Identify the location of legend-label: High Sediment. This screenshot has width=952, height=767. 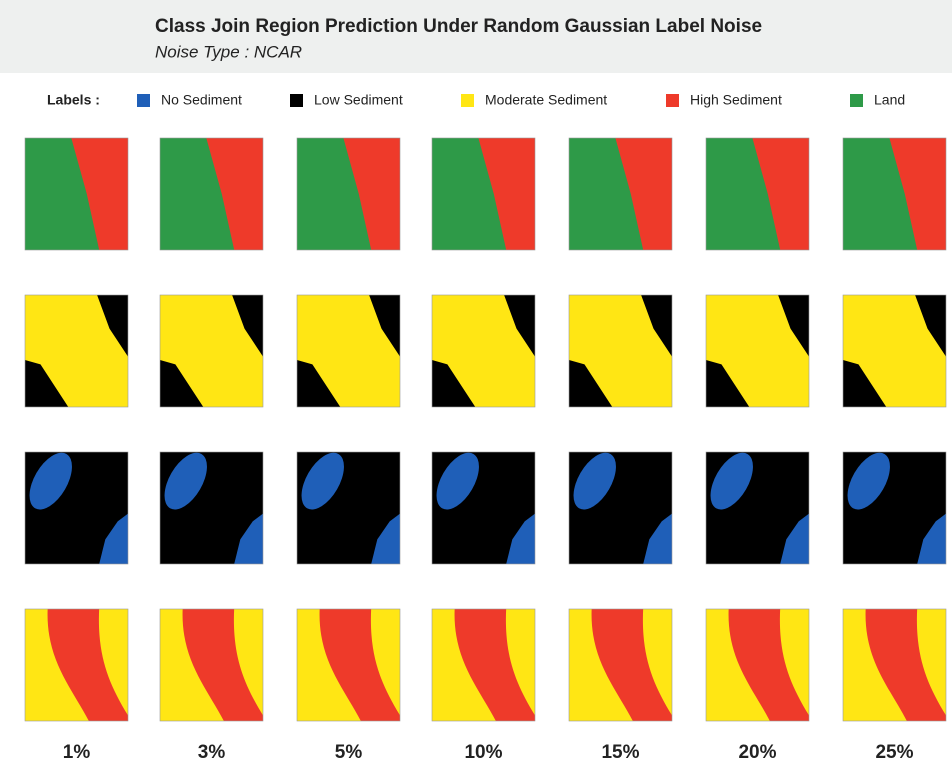
(736, 100).